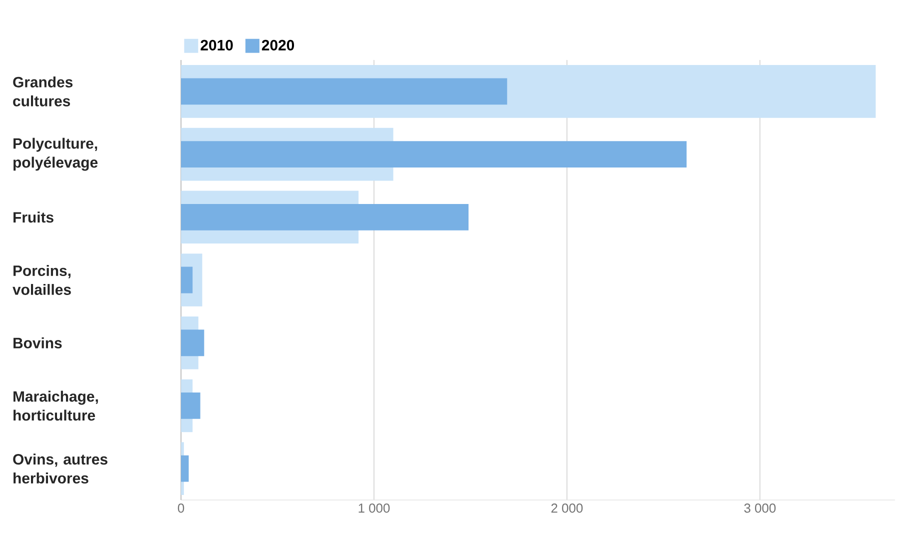  I want to click on y-tick-label: Ovins, autres herbivores, so click(60, 469).